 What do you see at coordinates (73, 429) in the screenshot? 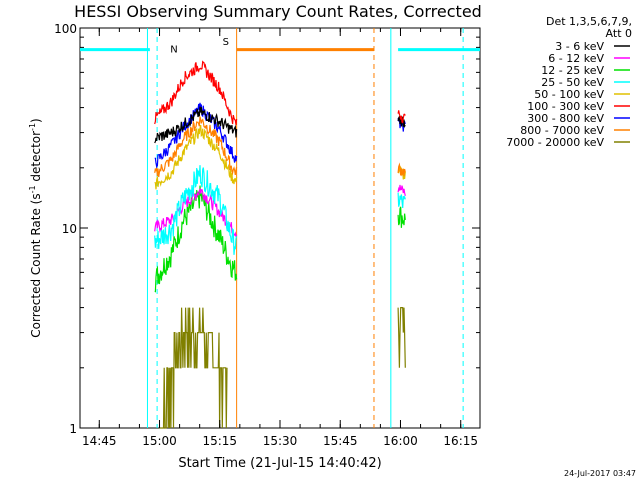
I see `y-tick-label-0: 1` at bounding box center [73, 429].